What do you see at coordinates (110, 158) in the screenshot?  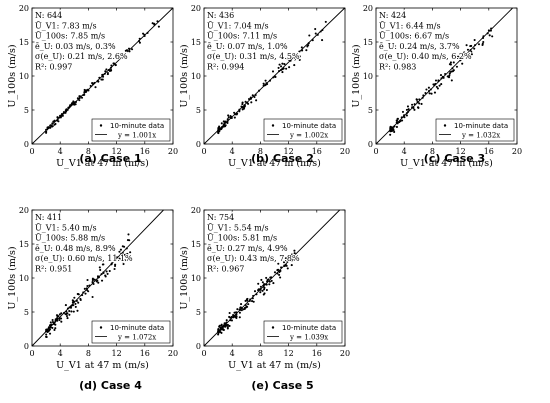 I see `panel-caption: (a) Case 1` at bounding box center [110, 158].